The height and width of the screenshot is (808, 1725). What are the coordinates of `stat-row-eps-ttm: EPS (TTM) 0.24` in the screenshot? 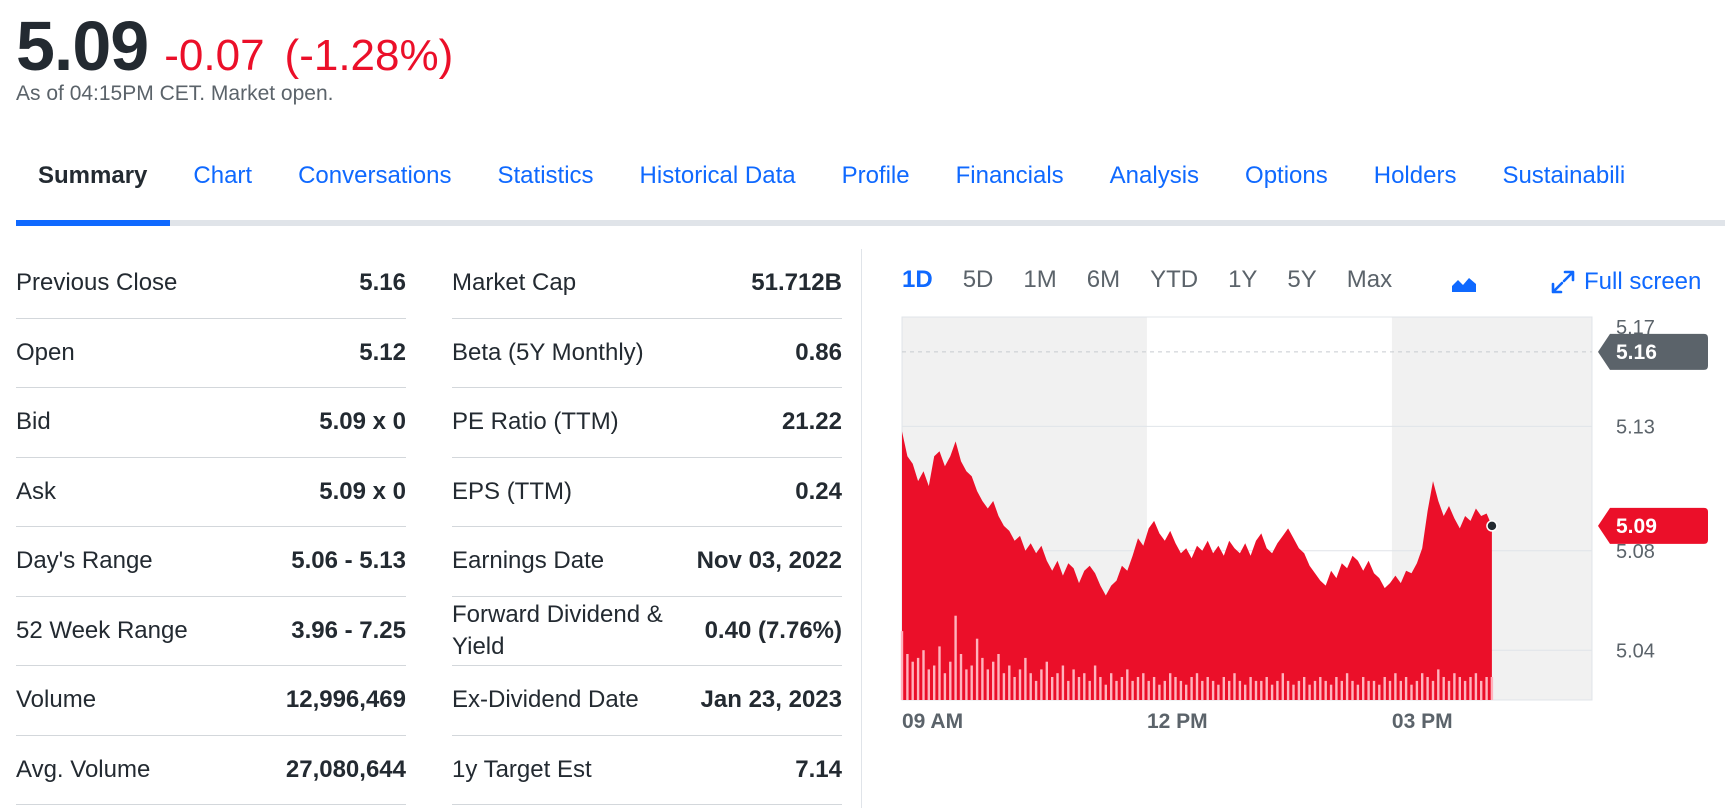 It's located at (647, 492).